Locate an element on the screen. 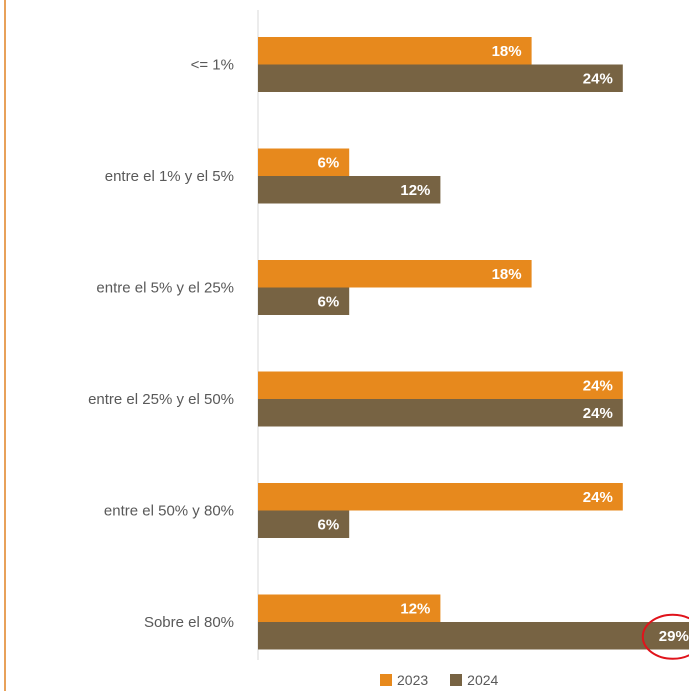 This screenshot has width=689, height=691. category-label: entre el 1% y el 5% is located at coordinates (169, 176).